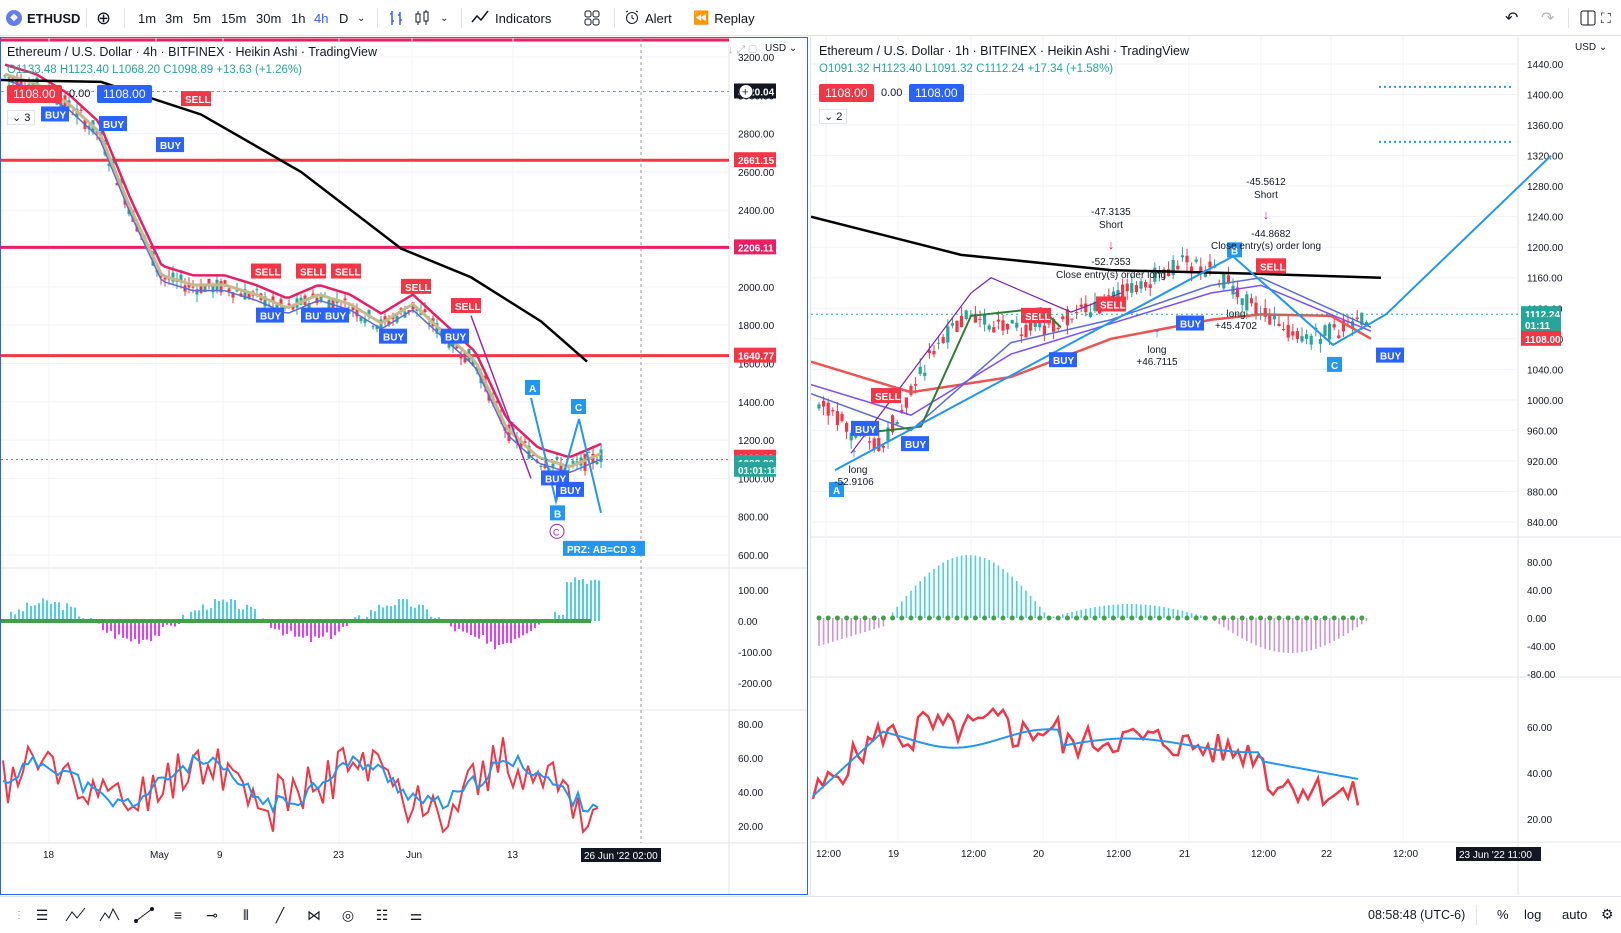 This screenshot has height=933, width=1621. Describe the element at coordinates (1588, 18) in the screenshot. I see `layout-split-icon` at that location.